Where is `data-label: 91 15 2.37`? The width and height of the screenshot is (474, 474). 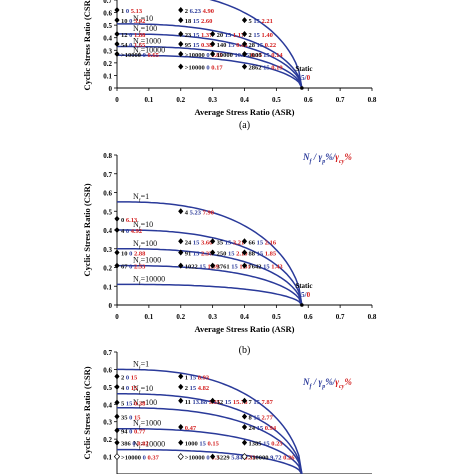
data-label: 91 15 2.37 is located at coordinates (199, 254).